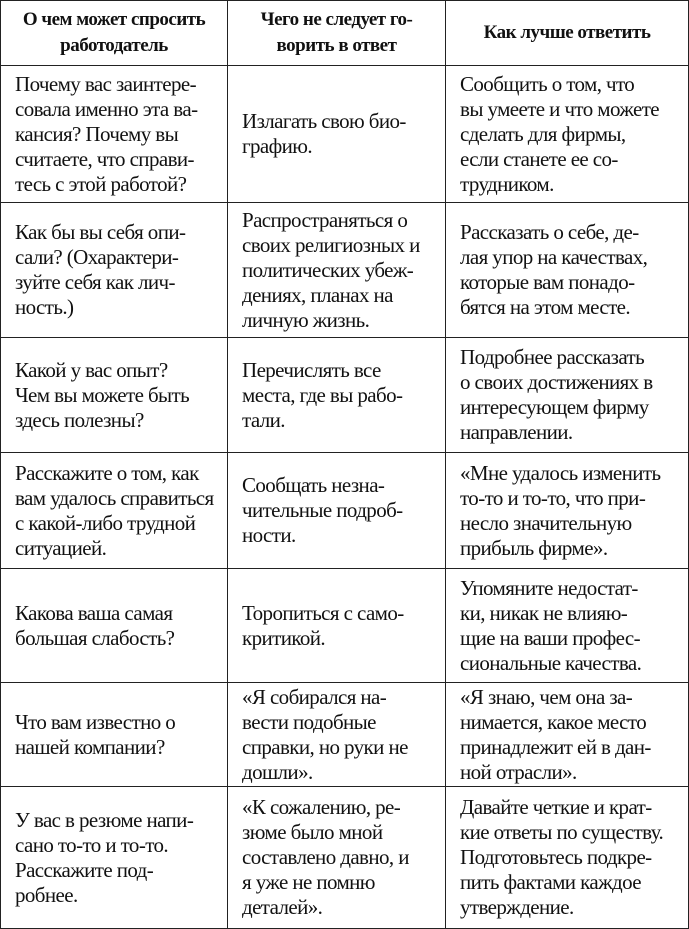 The image size is (689, 929). Describe the element at coordinates (114, 19) in the screenshot. I see `text-line: О чем может спросить` at that location.